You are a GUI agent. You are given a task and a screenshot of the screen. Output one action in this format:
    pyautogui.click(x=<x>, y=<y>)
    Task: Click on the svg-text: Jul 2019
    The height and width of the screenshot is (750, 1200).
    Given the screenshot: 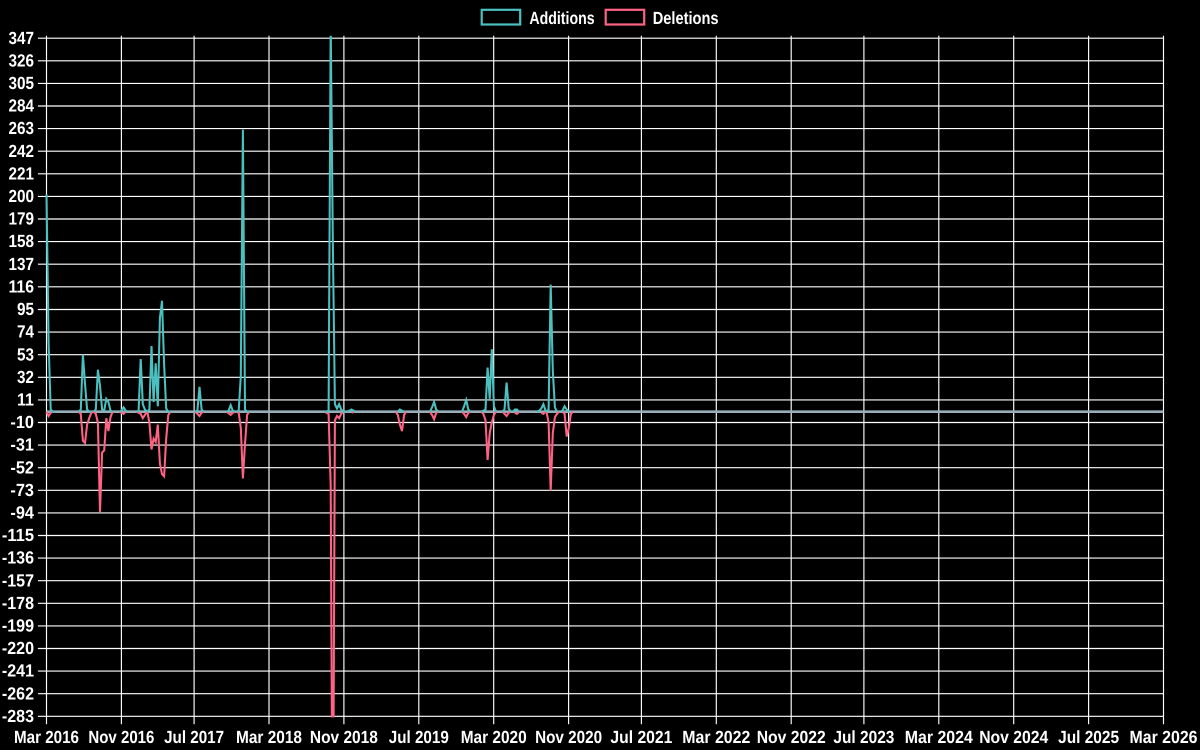 What is the action you would take?
    pyautogui.click(x=419, y=737)
    